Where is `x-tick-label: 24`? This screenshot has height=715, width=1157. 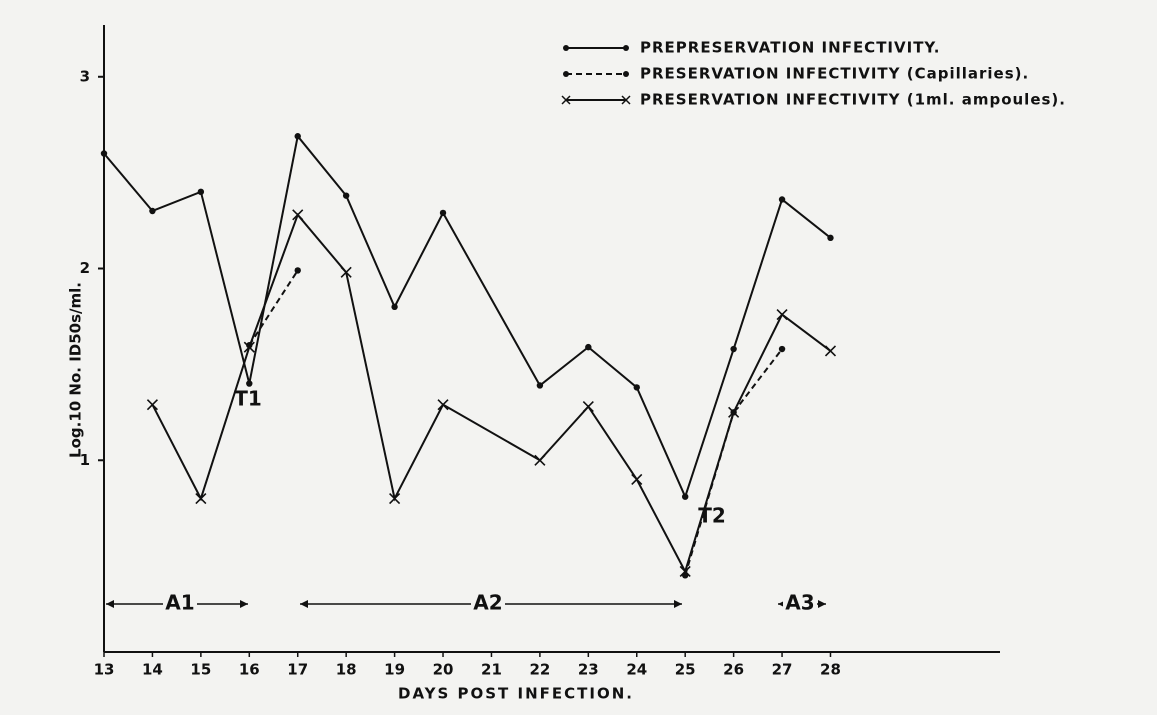 x-tick-label: 24 is located at coordinates (636, 670).